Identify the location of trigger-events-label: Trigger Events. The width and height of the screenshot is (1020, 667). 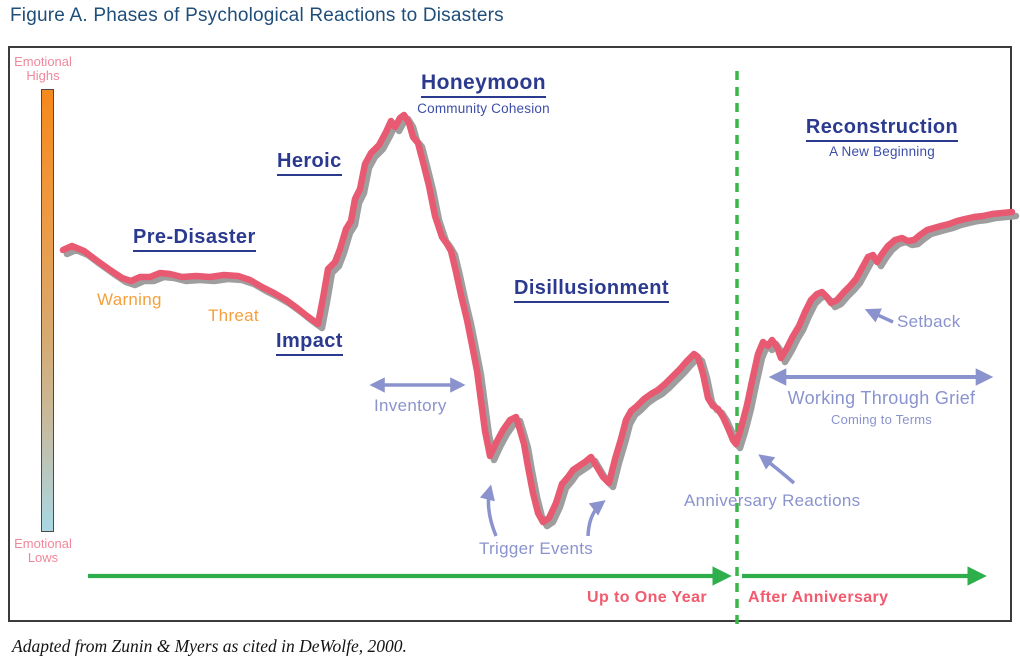
(536, 548).